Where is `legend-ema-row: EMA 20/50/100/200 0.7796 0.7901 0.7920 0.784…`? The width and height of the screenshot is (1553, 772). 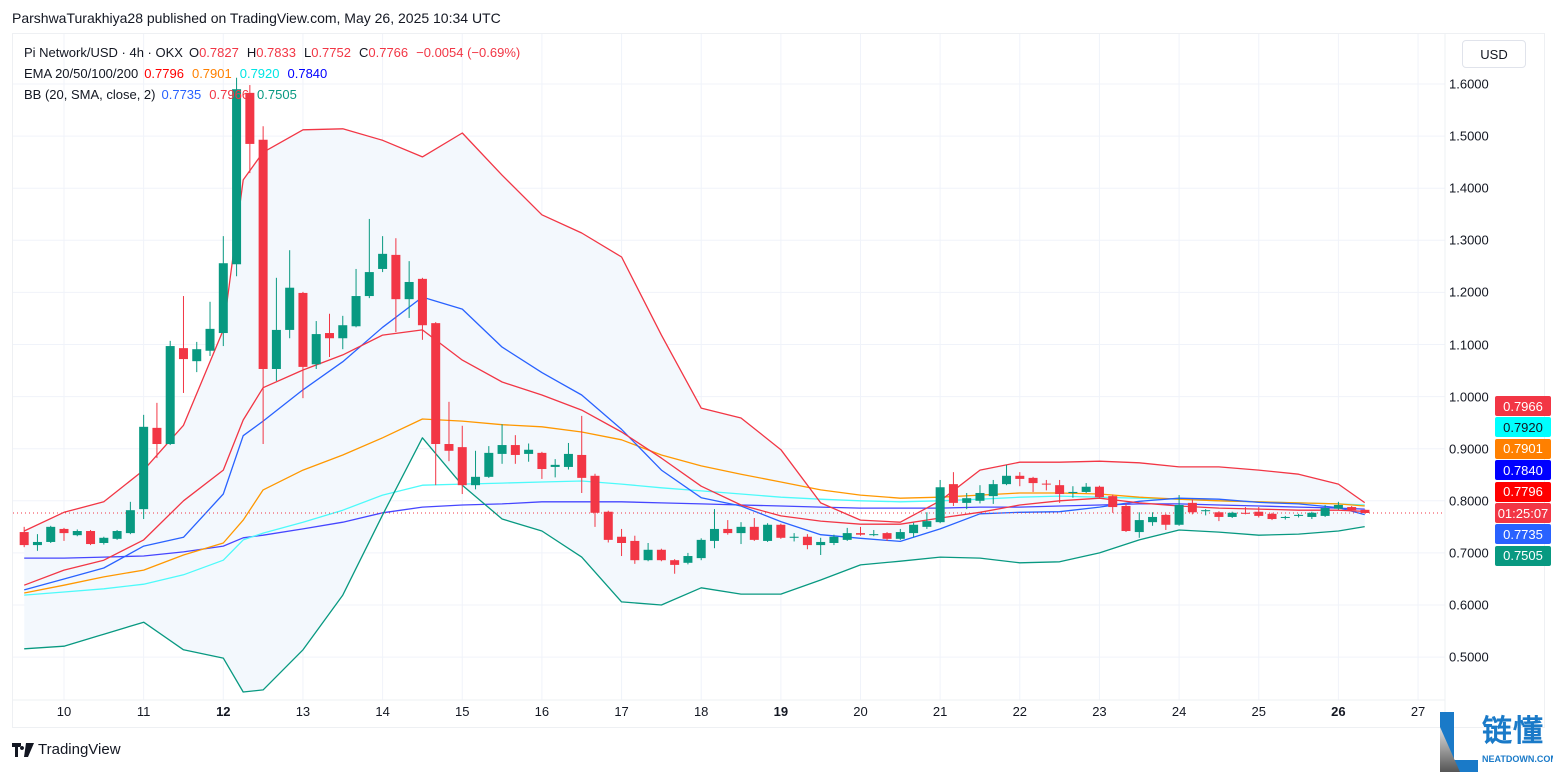 legend-ema-row: EMA 20/50/100/200 0.7796 0.7901 0.7920 0.784… is located at coordinates (179, 73).